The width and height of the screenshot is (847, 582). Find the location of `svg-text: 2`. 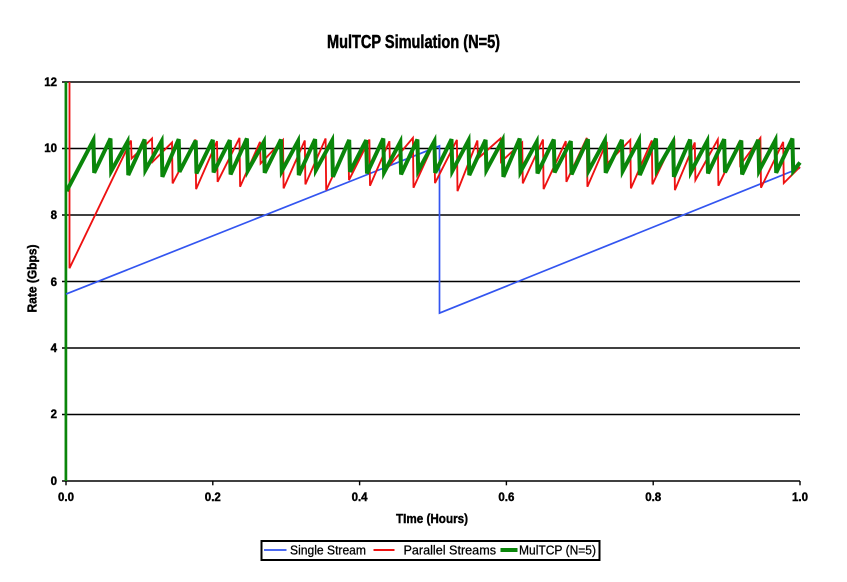

svg-text: 2 is located at coordinates (54, 415).